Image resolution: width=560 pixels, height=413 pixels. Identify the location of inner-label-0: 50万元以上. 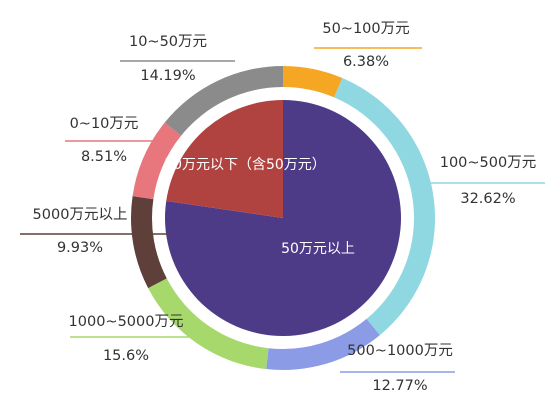
(318, 249).